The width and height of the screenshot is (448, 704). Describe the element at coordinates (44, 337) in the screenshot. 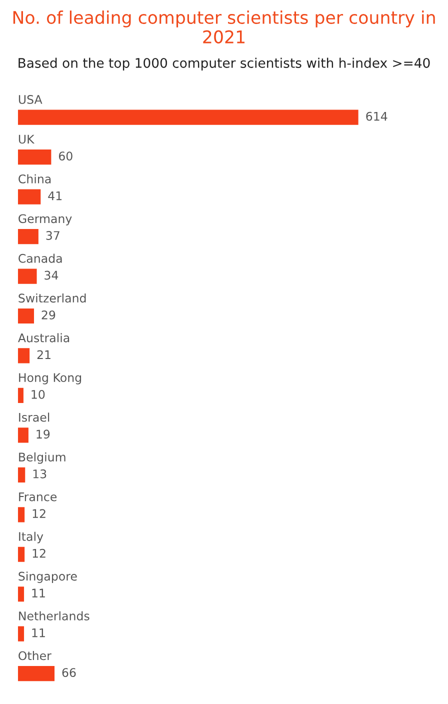

I see `y-tick-label: Australia` at that location.